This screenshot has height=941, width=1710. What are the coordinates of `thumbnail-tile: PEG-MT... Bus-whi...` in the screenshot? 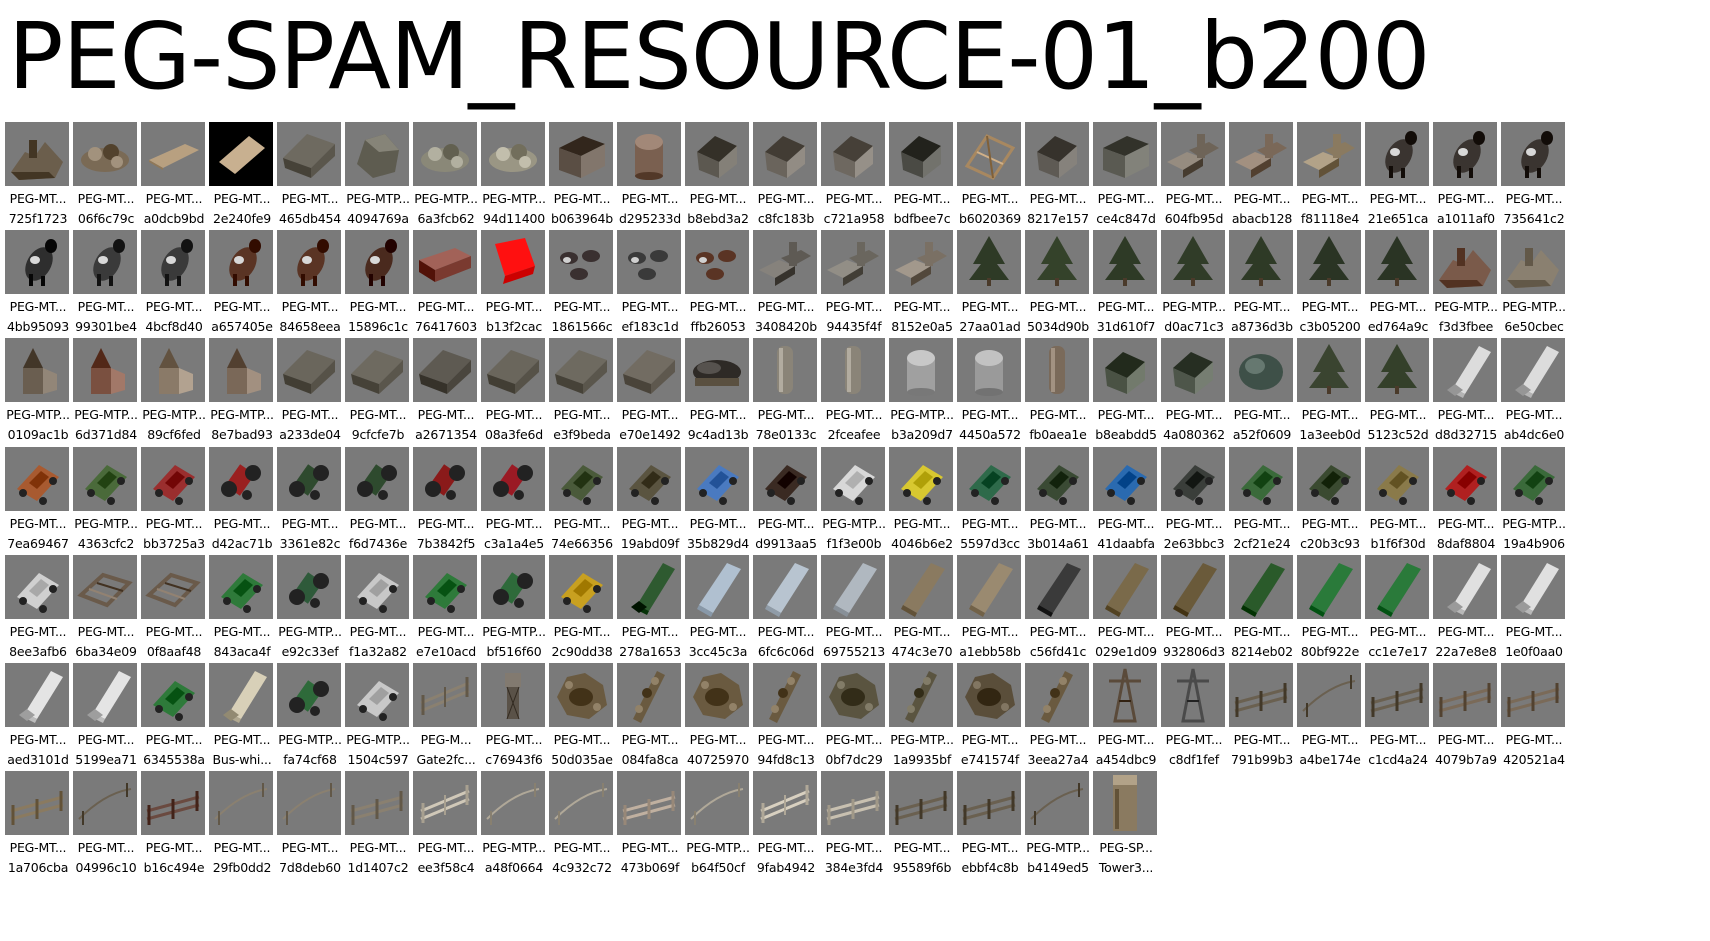 It's located at (242, 719).